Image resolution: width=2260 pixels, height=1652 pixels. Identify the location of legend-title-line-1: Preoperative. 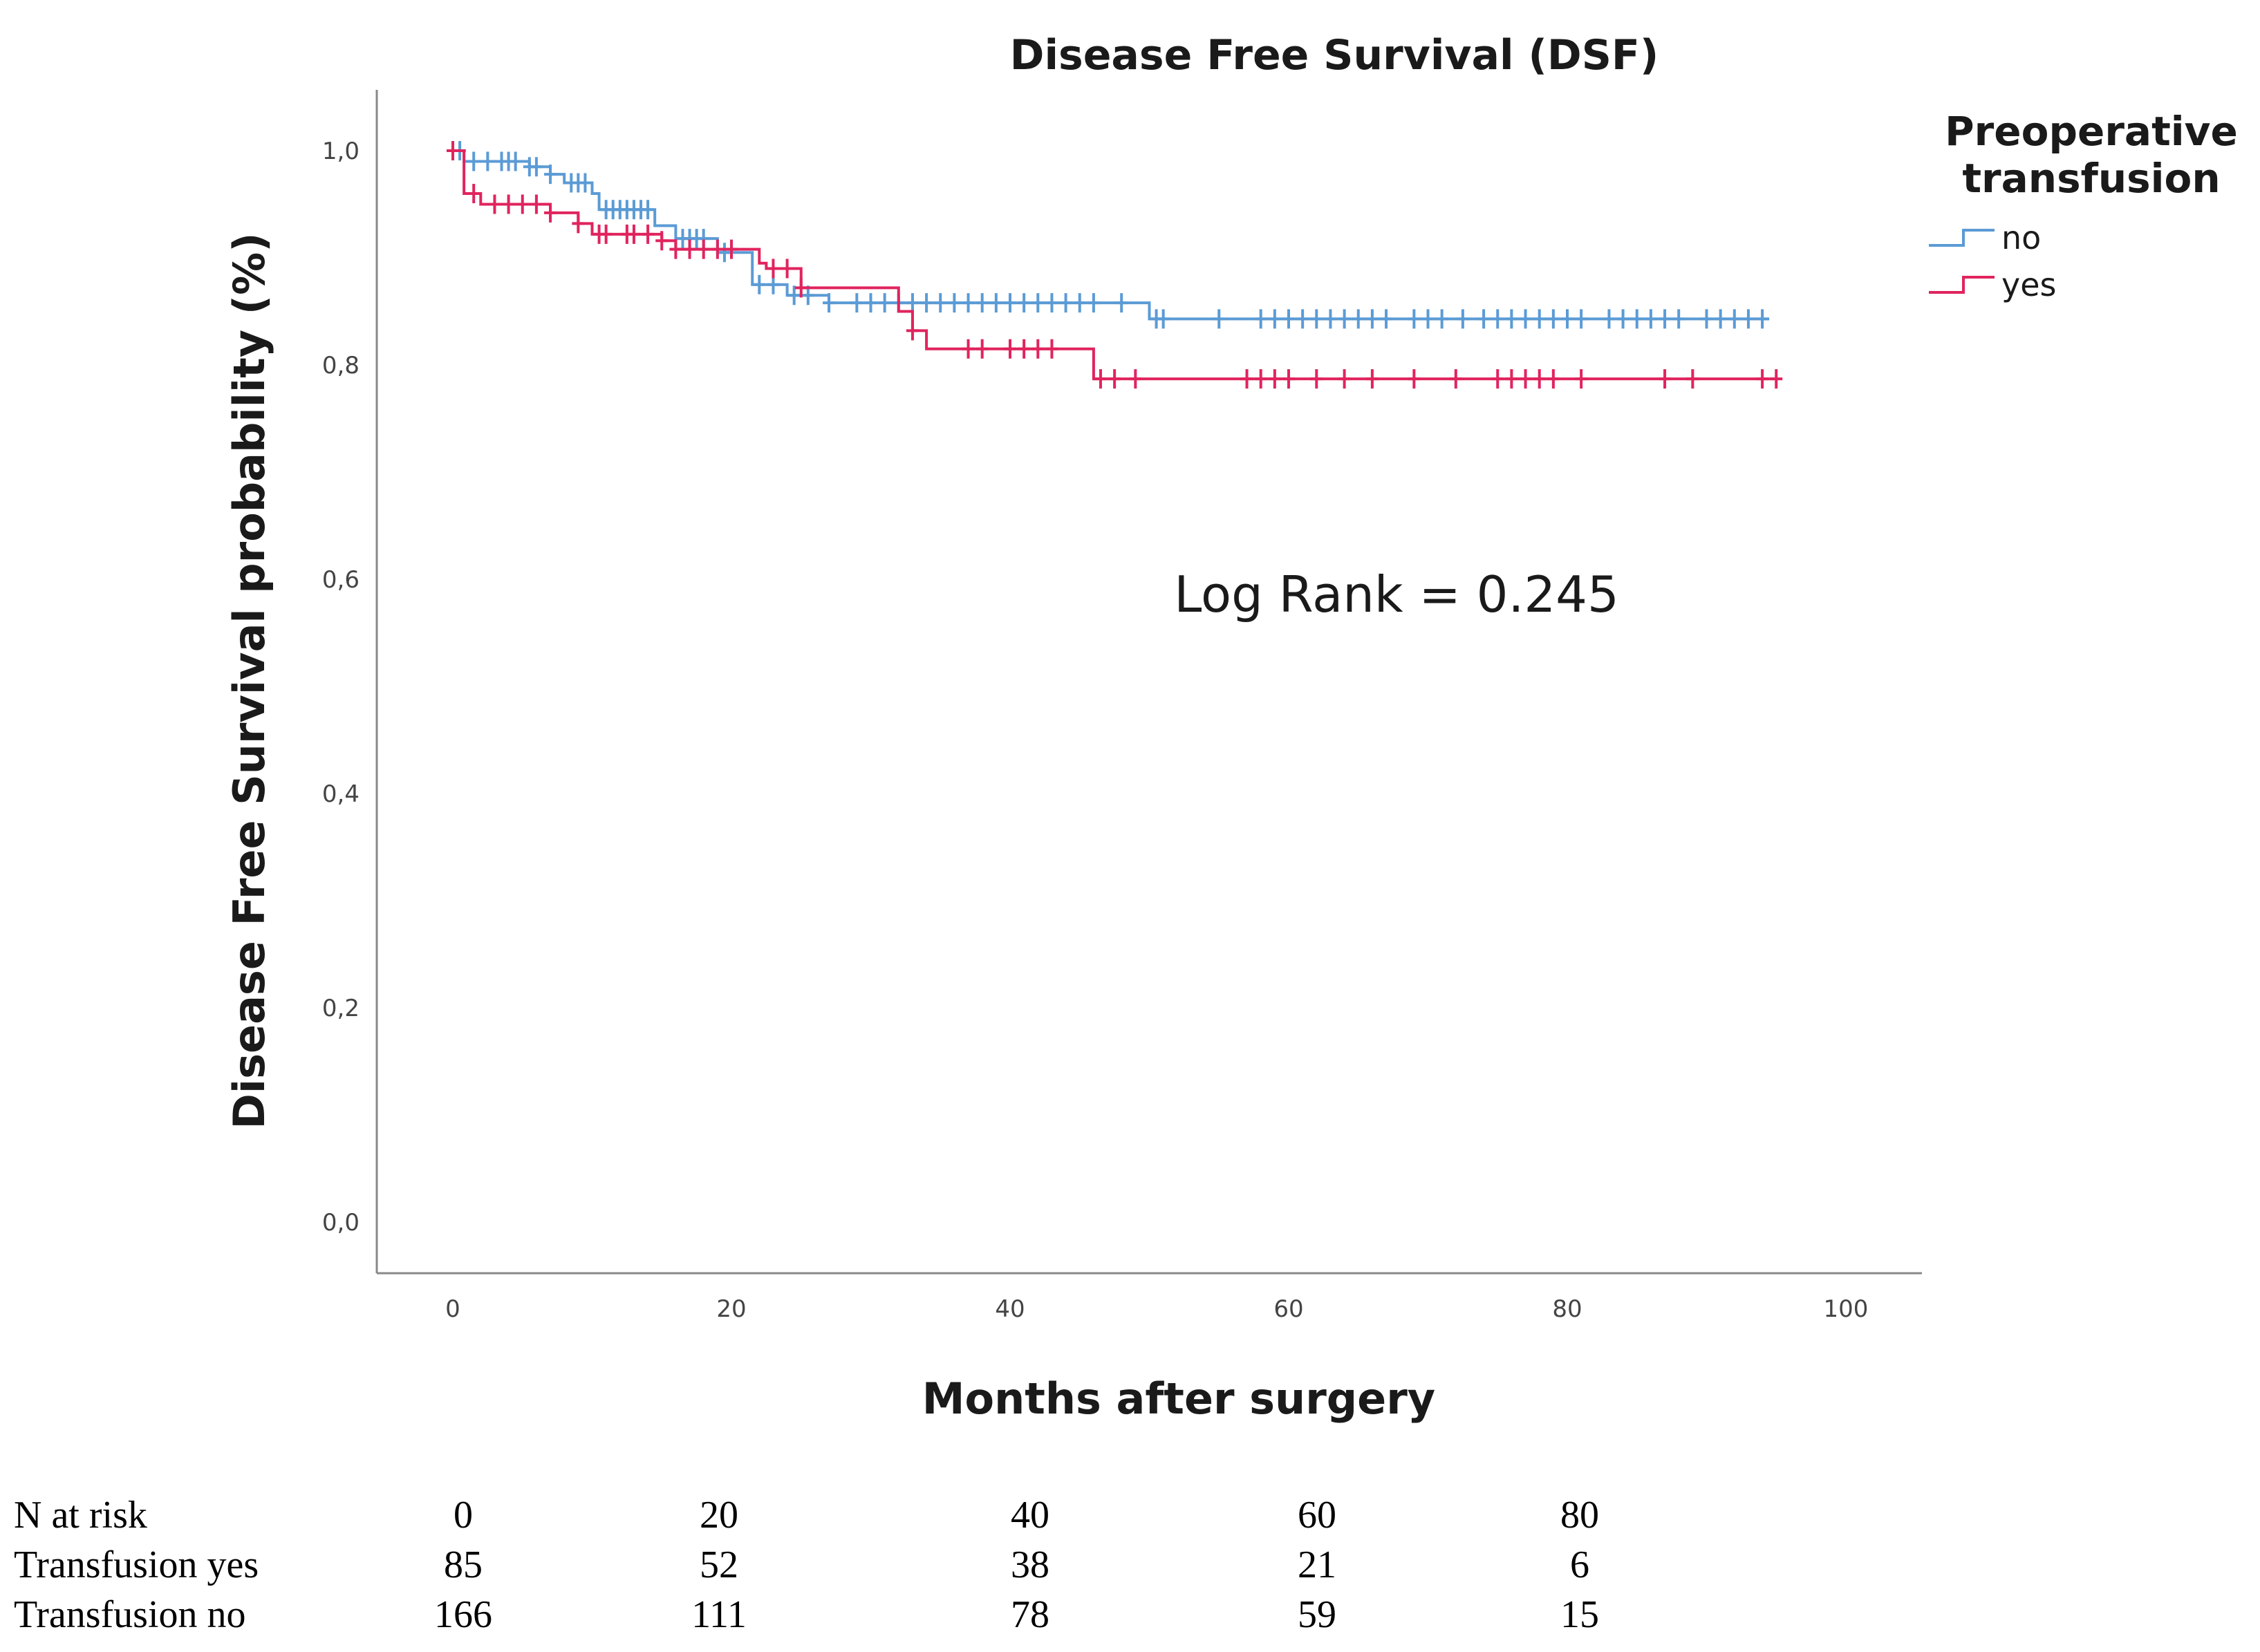
(2091, 132).